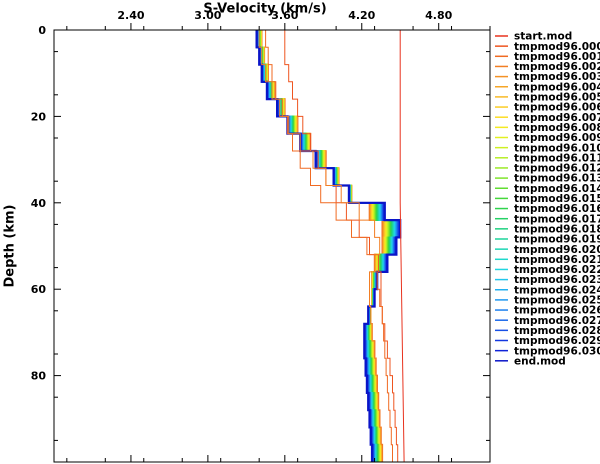 The height and width of the screenshot is (464, 600). Describe the element at coordinates (557, 209) in the screenshot. I see `legend-label: tmpmod96.016` at that location.